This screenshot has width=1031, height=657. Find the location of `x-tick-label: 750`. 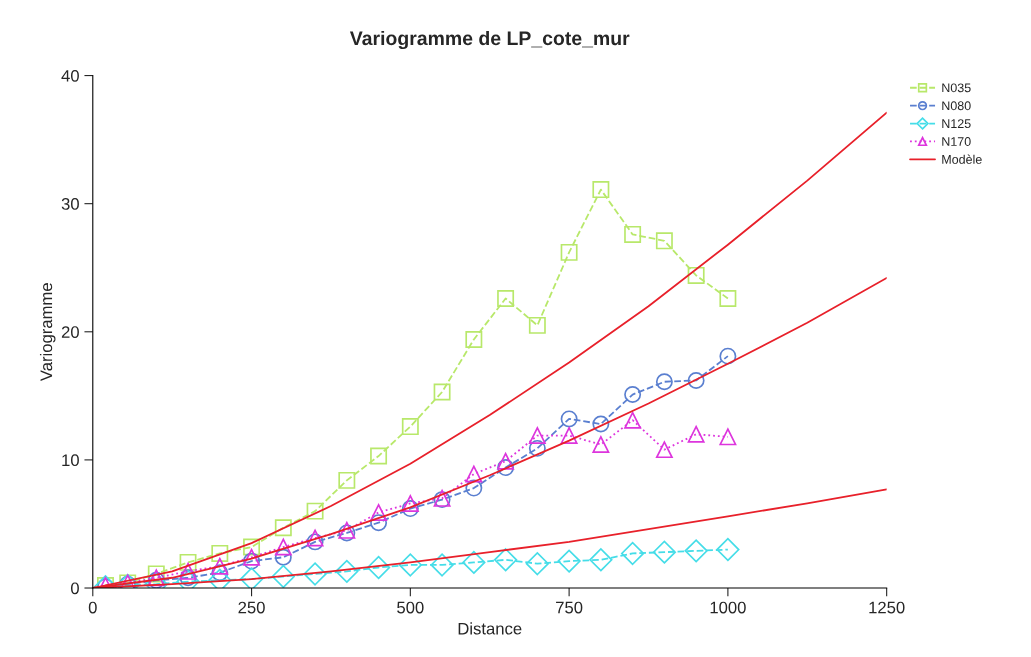

x-tick-label: 750 is located at coordinates (569, 607).